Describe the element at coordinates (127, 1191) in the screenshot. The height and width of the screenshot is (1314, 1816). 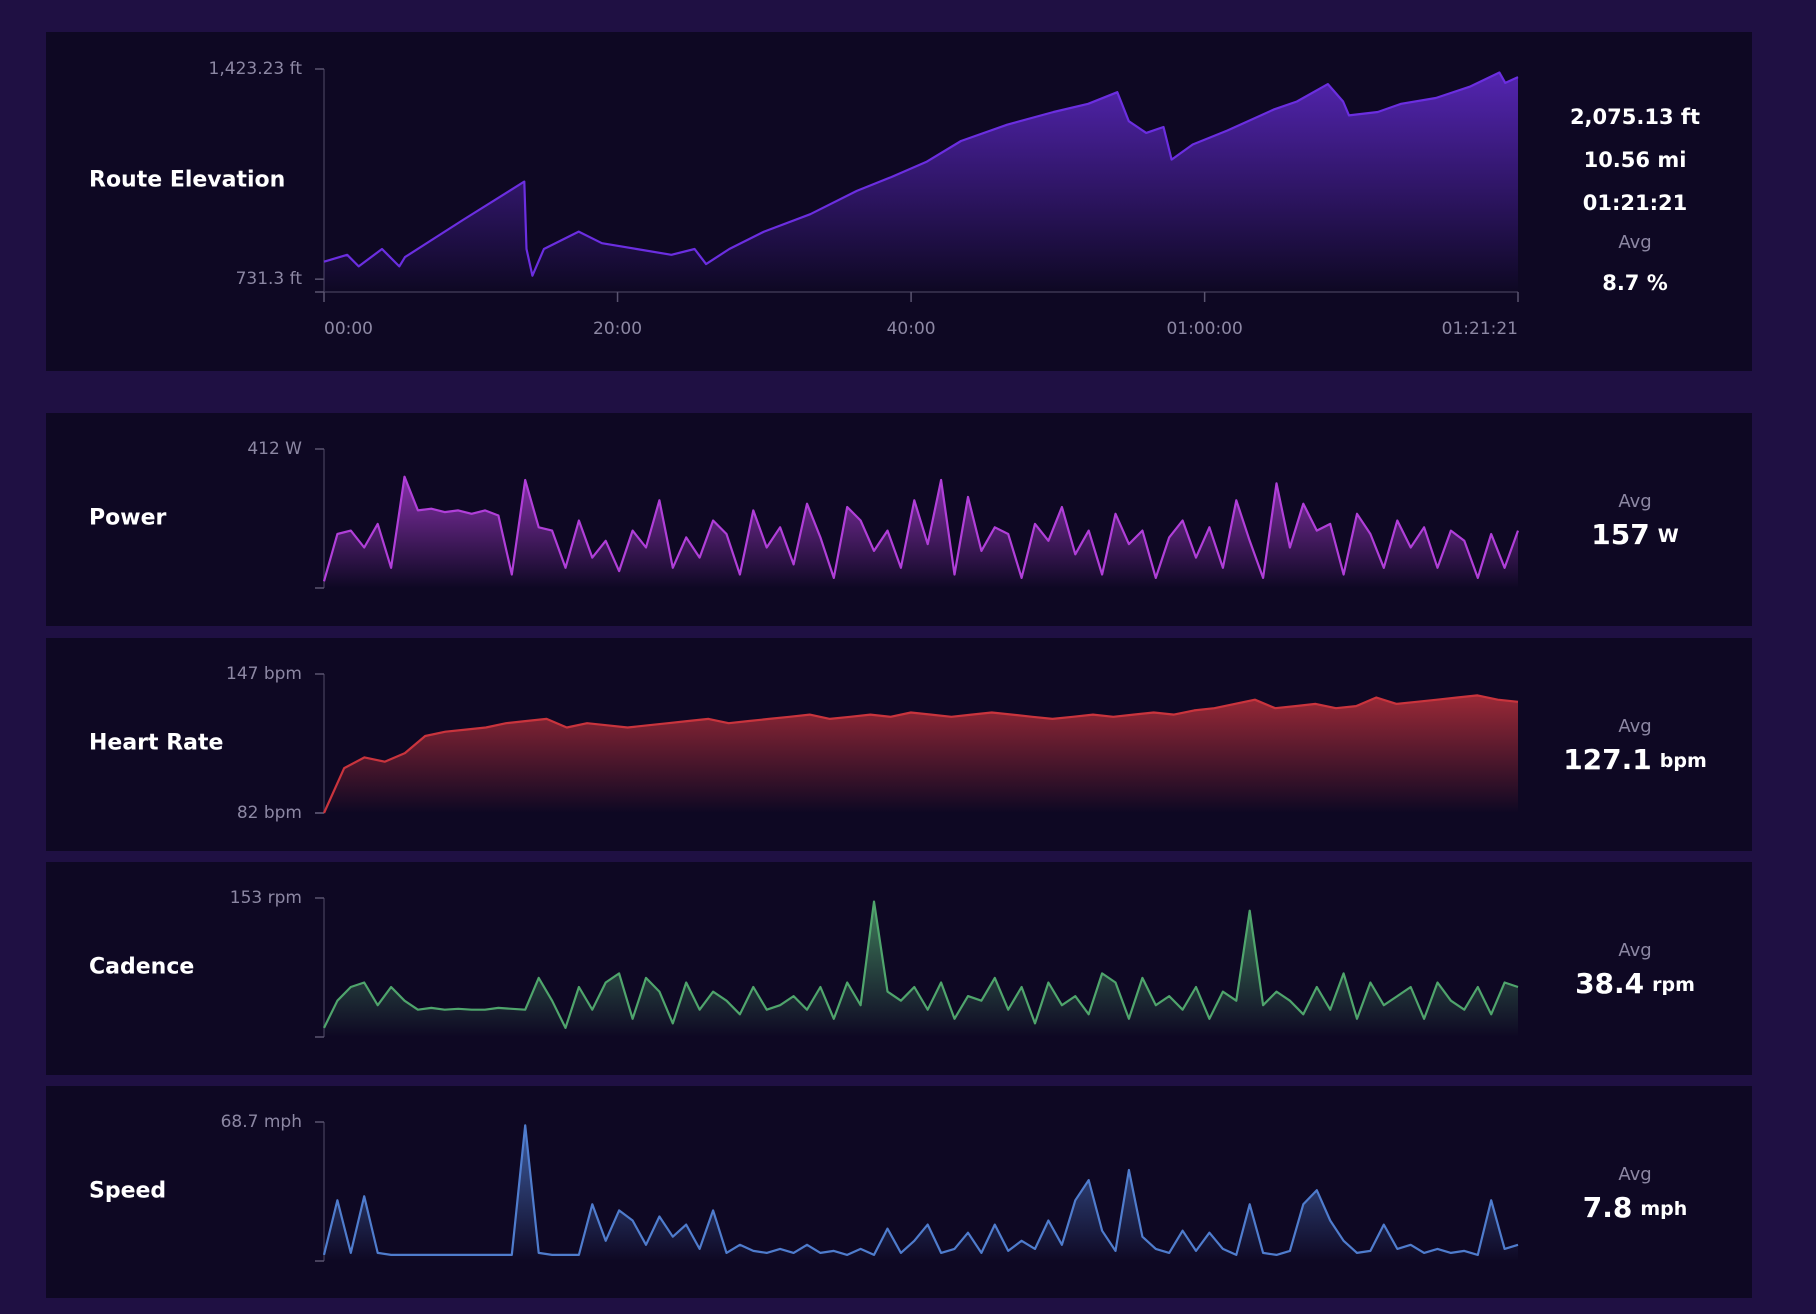
I see `chart-title: Speed` at that location.